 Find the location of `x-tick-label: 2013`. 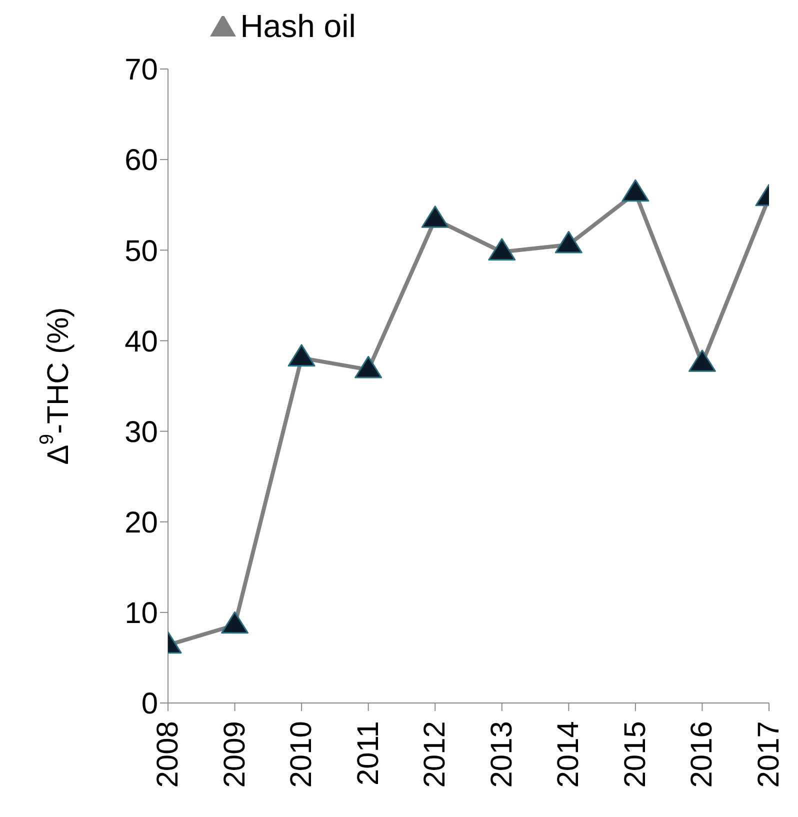

x-tick-label: 2013 is located at coordinates (501, 754).